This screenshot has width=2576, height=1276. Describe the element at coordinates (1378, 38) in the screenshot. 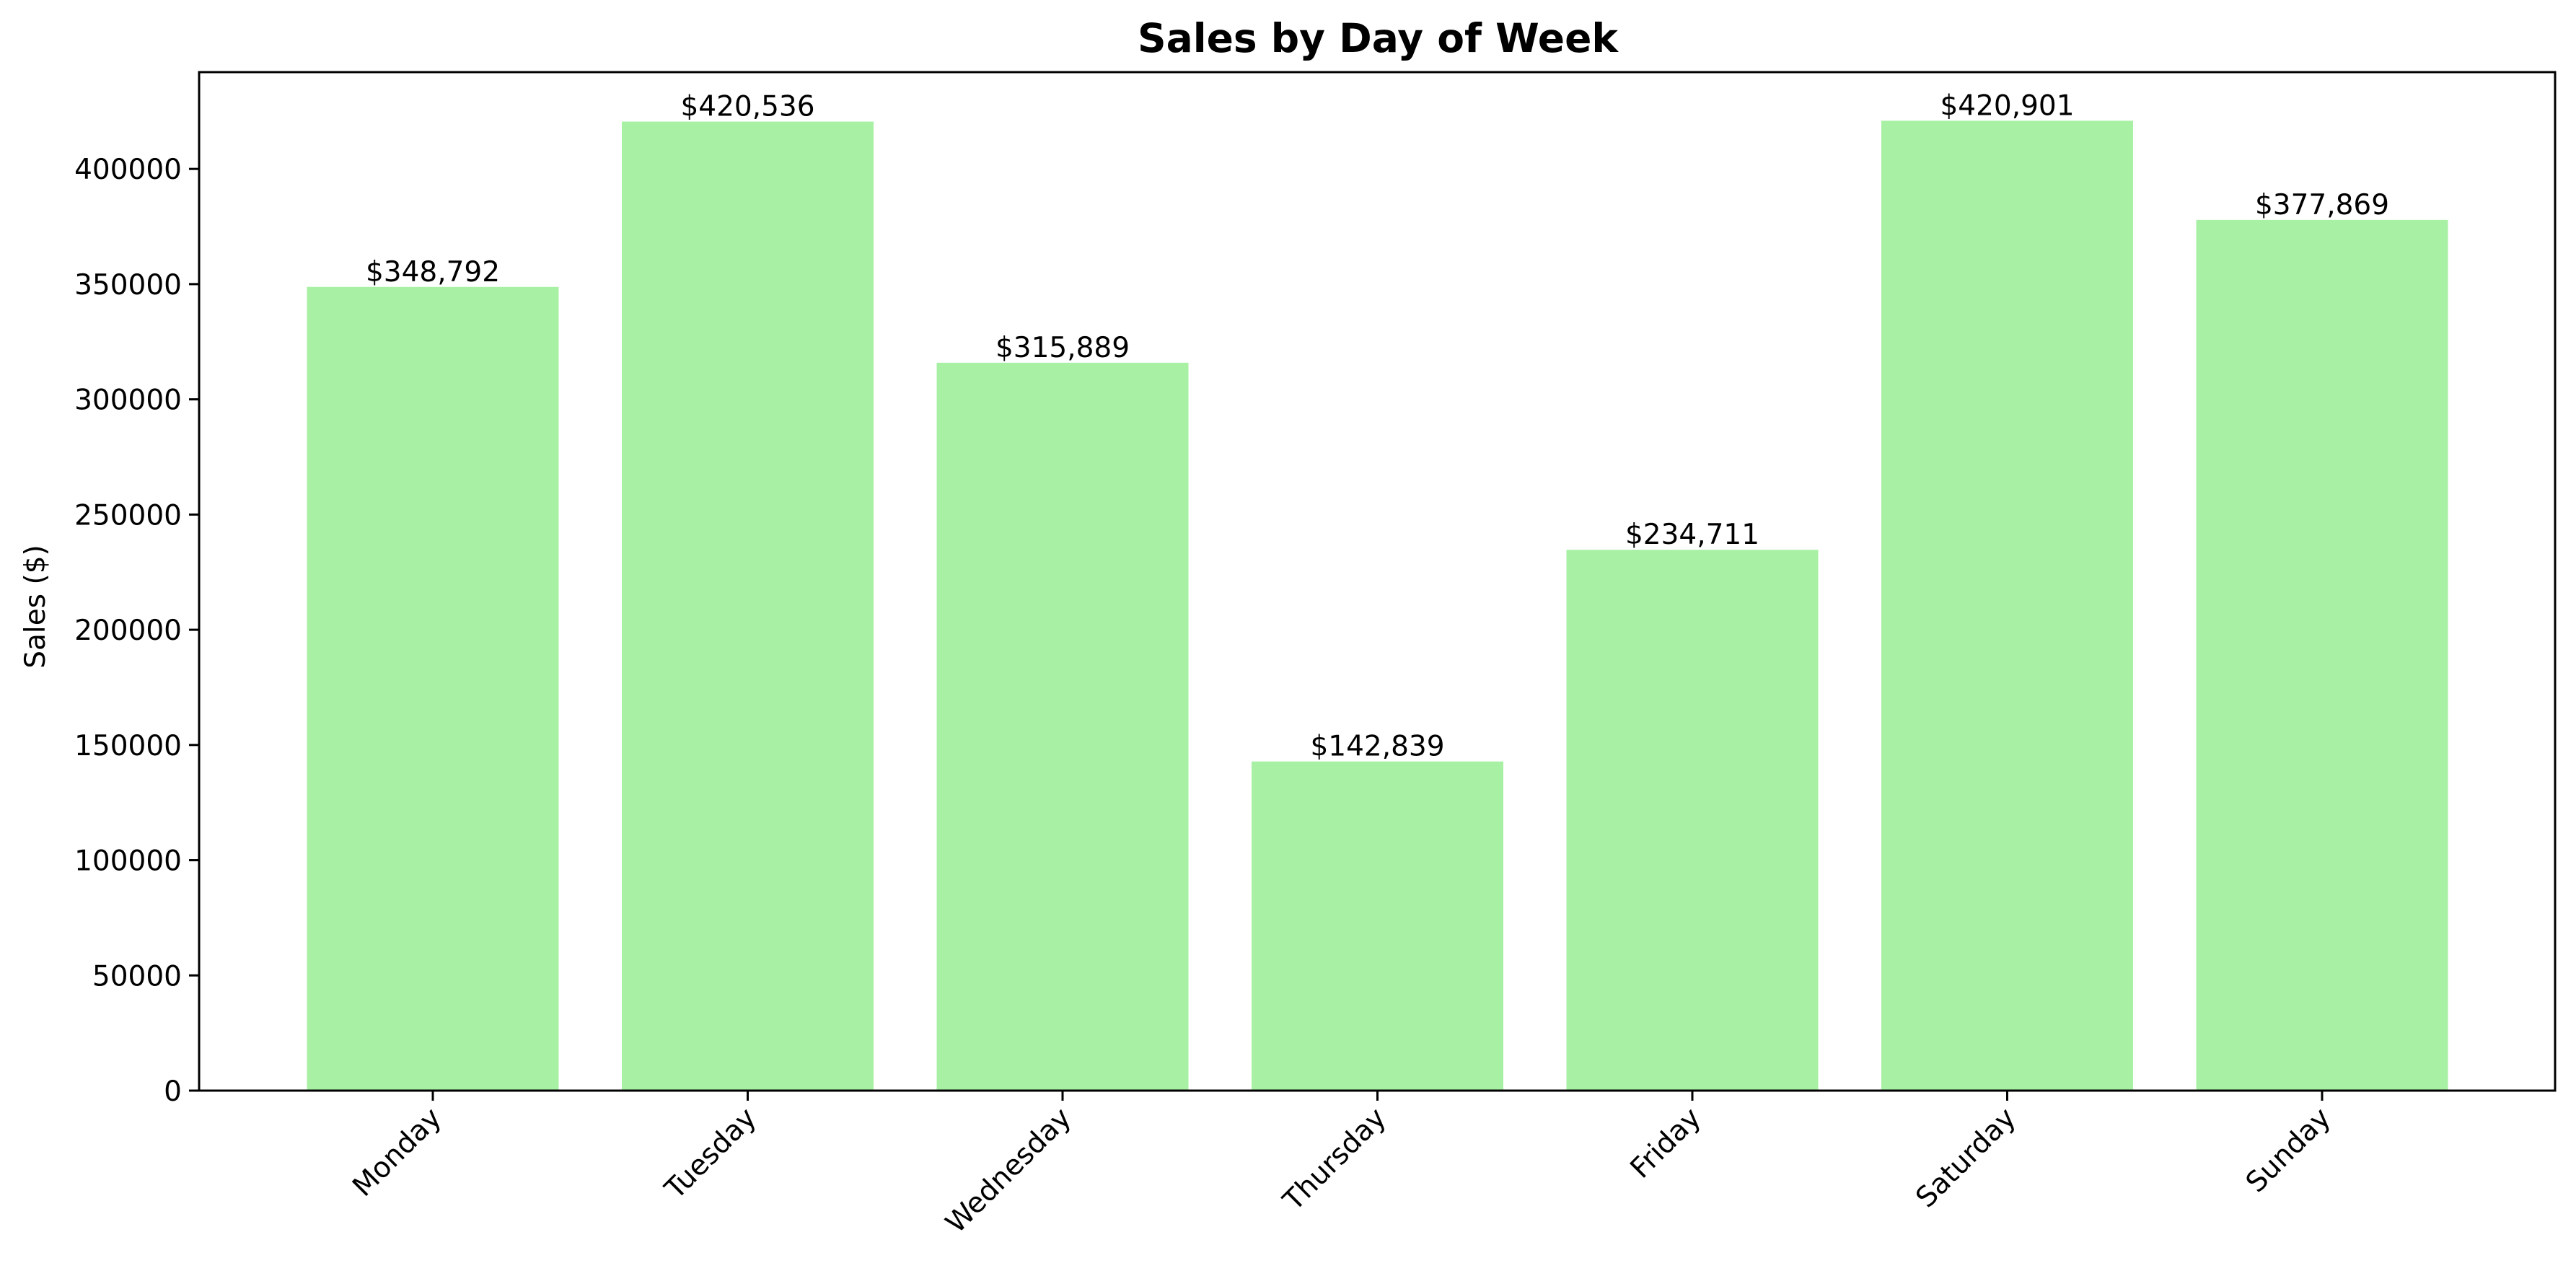

I see `chart-title: Sales by Day of Week` at that location.